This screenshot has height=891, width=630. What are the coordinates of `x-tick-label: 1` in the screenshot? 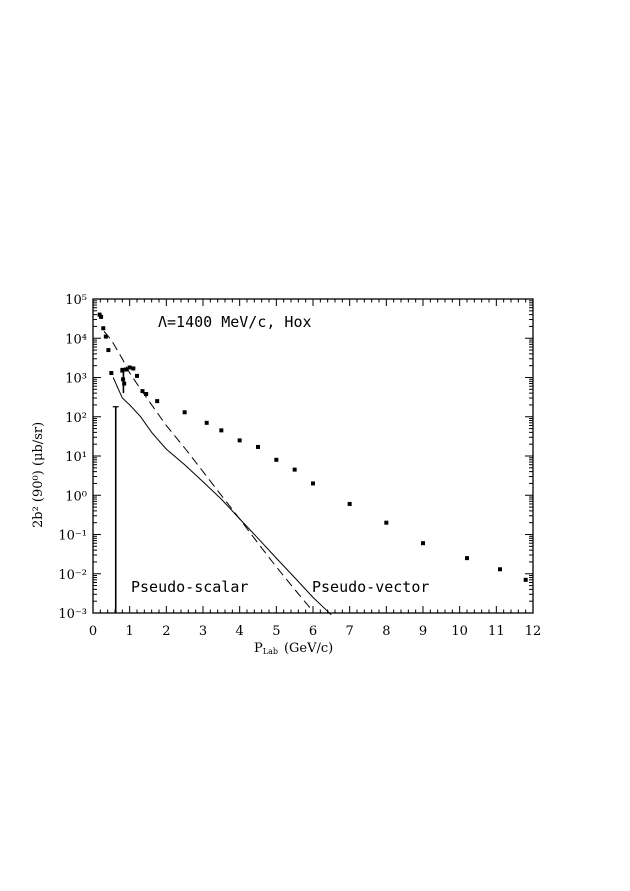 It's located at (130, 631).